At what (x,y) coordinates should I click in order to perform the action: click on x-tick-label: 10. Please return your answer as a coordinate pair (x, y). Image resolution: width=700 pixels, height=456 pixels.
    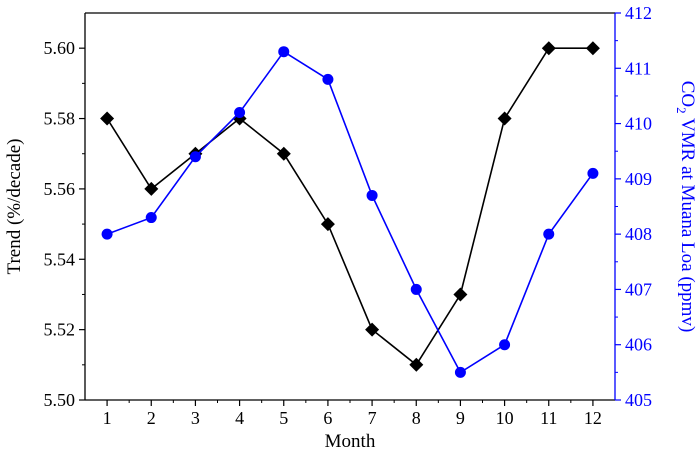
    Looking at the image, I should click on (505, 418).